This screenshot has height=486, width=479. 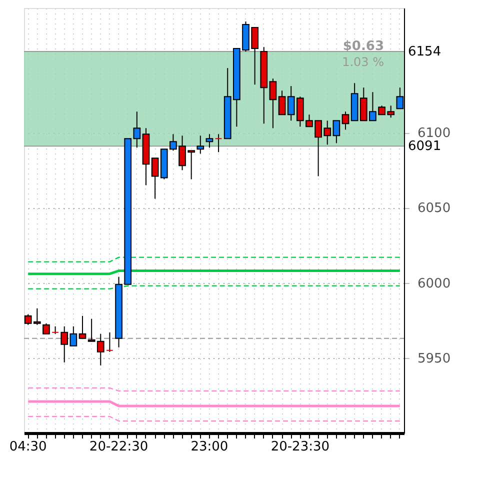 I want to click on y-tick-label: 6000, so click(x=434, y=284).